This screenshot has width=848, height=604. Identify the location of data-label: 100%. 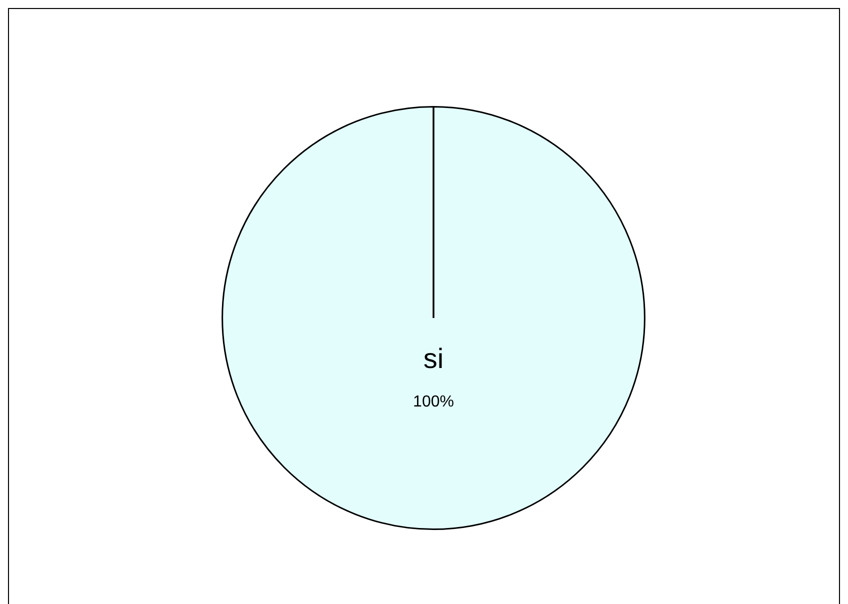
(433, 402).